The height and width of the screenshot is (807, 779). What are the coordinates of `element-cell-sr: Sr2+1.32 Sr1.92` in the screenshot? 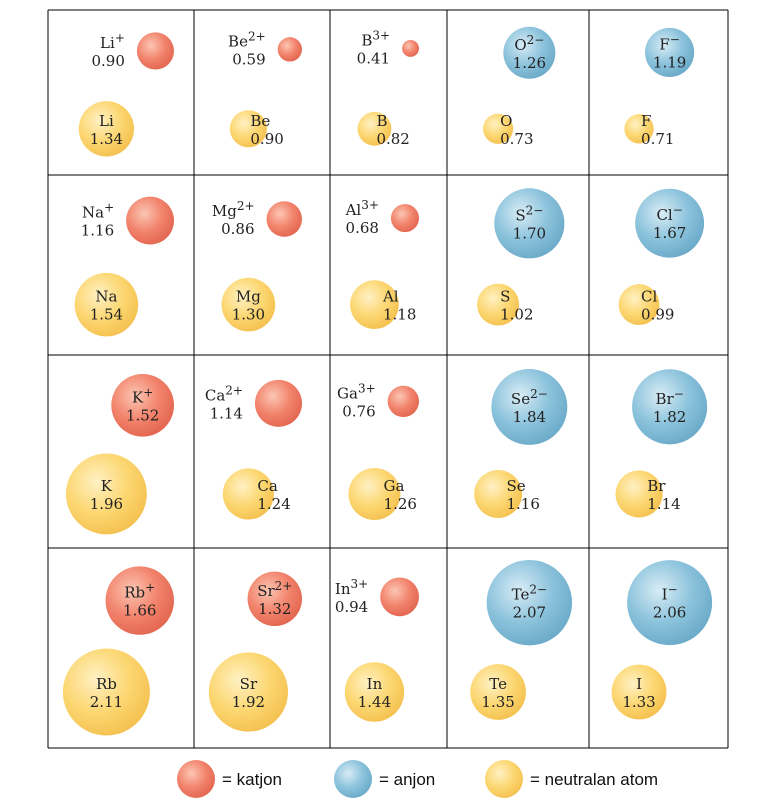 It's located at (255, 651).